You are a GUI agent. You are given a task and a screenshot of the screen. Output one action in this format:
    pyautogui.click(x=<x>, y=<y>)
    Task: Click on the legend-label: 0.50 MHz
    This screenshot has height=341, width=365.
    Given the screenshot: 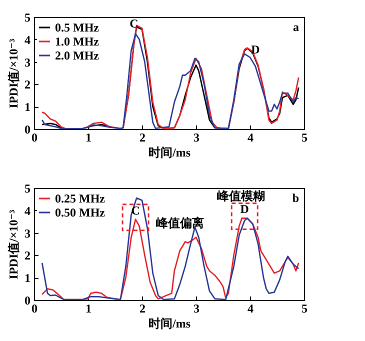 What is the action you would take?
    pyautogui.click(x=80, y=213)
    